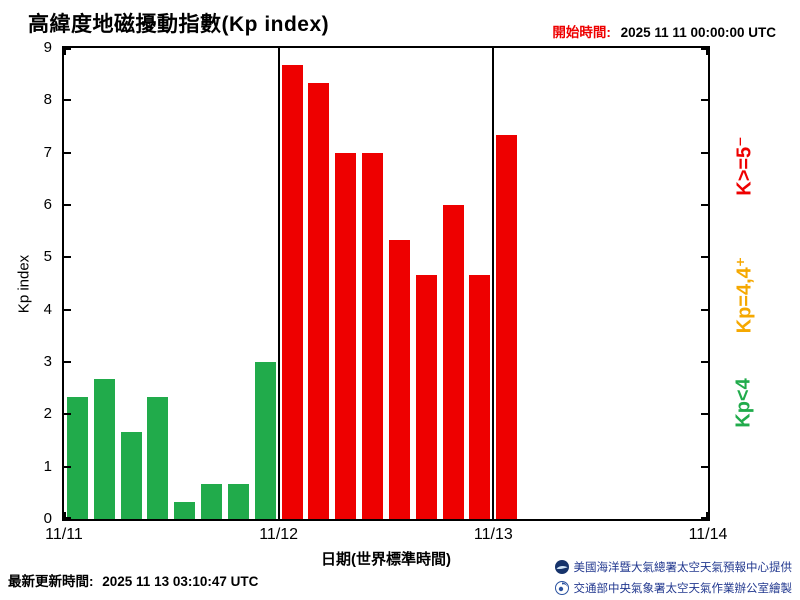 This screenshot has width=800, height=600. I want to click on credit-cwb-text: 交通部中央氣象署太空天氣作業辦公室繪製, so click(683, 588).